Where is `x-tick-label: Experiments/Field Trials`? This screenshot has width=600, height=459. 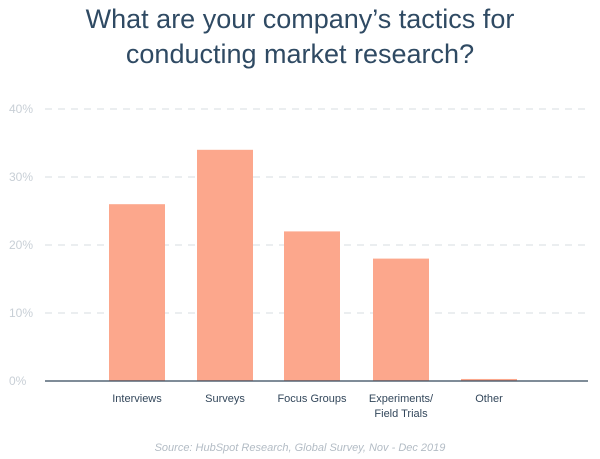
x-tick-label: Experiments/Field Trials is located at coordinates (401, 406).